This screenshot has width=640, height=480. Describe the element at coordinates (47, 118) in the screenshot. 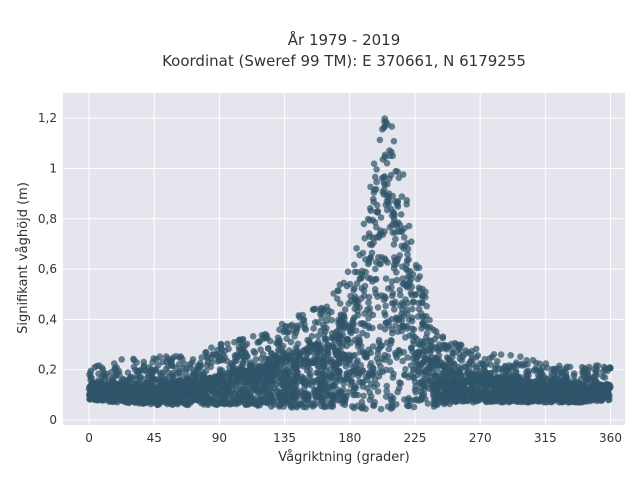

I see `y-tick-label: 1,2` at that location.